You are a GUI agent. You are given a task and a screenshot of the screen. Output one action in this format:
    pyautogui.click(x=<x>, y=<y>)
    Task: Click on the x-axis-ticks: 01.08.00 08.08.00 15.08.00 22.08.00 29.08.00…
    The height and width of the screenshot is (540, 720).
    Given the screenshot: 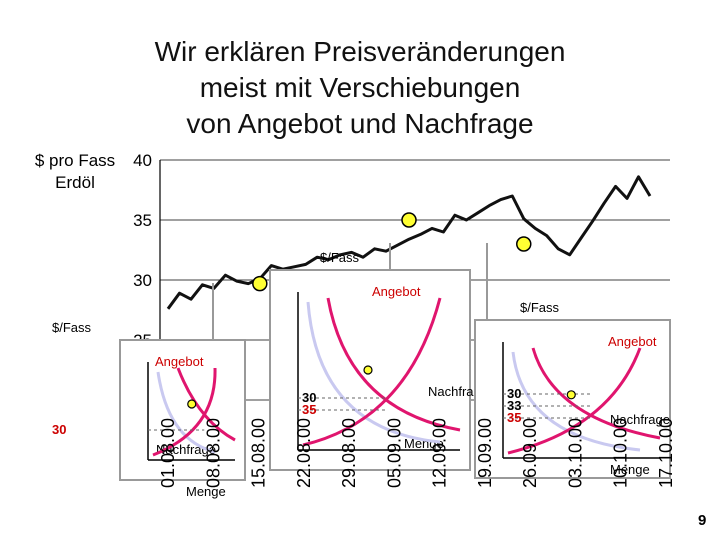 What is the action you would take?
    pyautogui.click(x=417, y=453)
    